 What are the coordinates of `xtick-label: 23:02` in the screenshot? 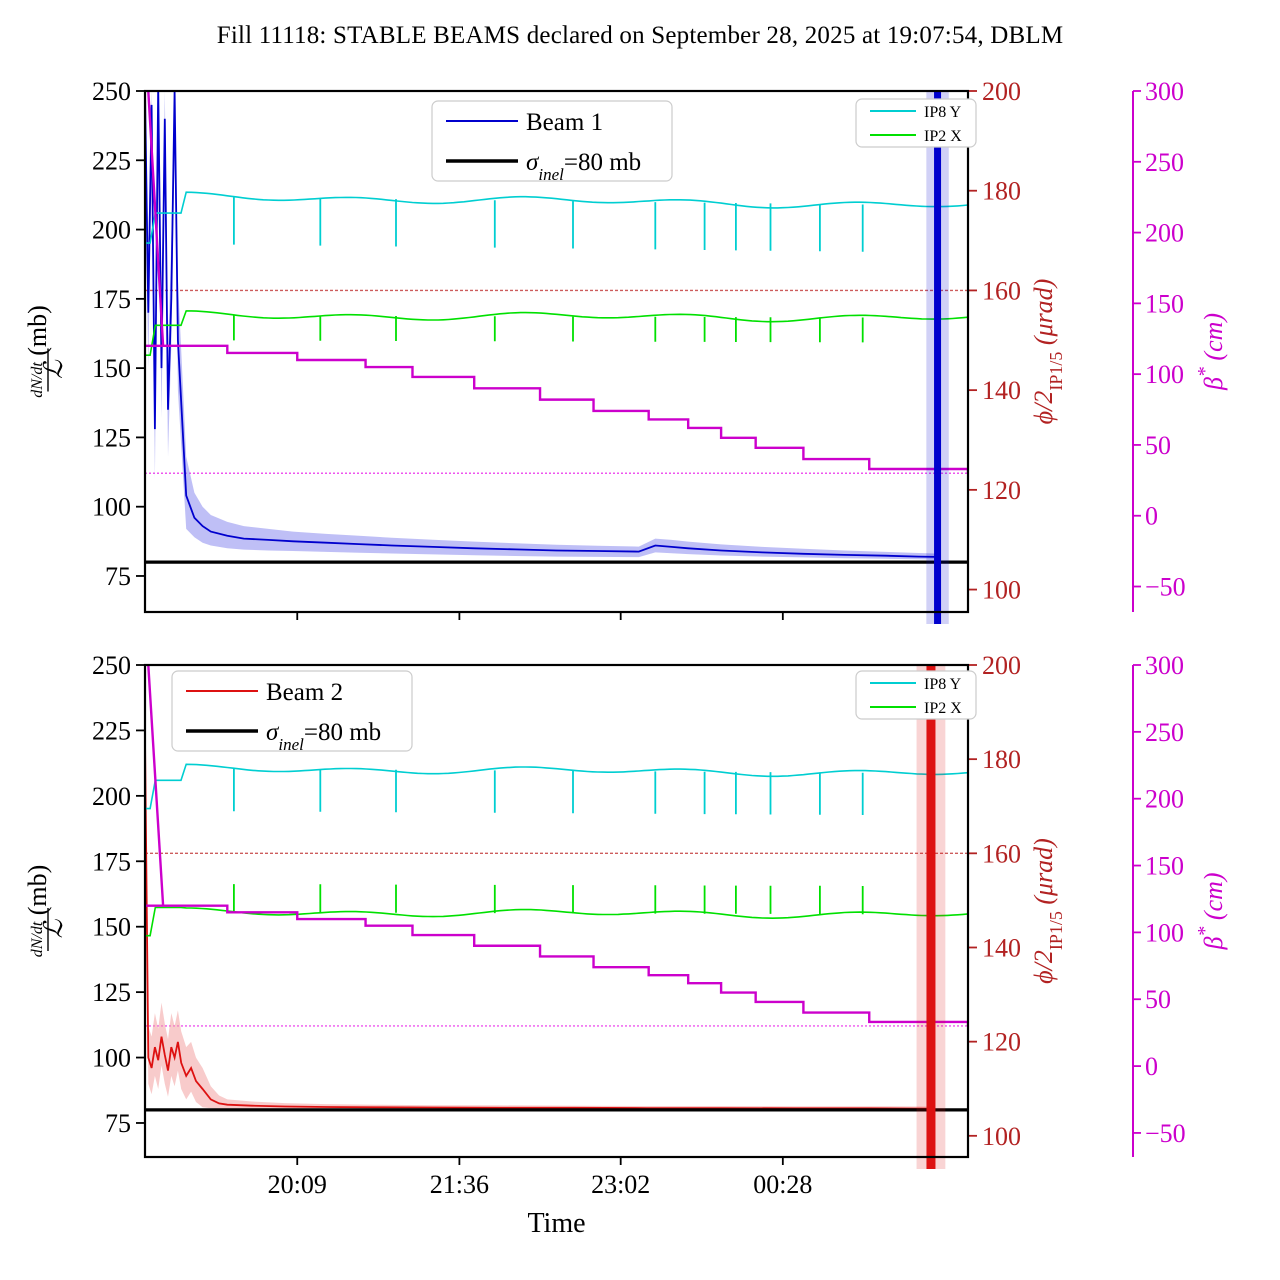 It's located at (620, 1184).